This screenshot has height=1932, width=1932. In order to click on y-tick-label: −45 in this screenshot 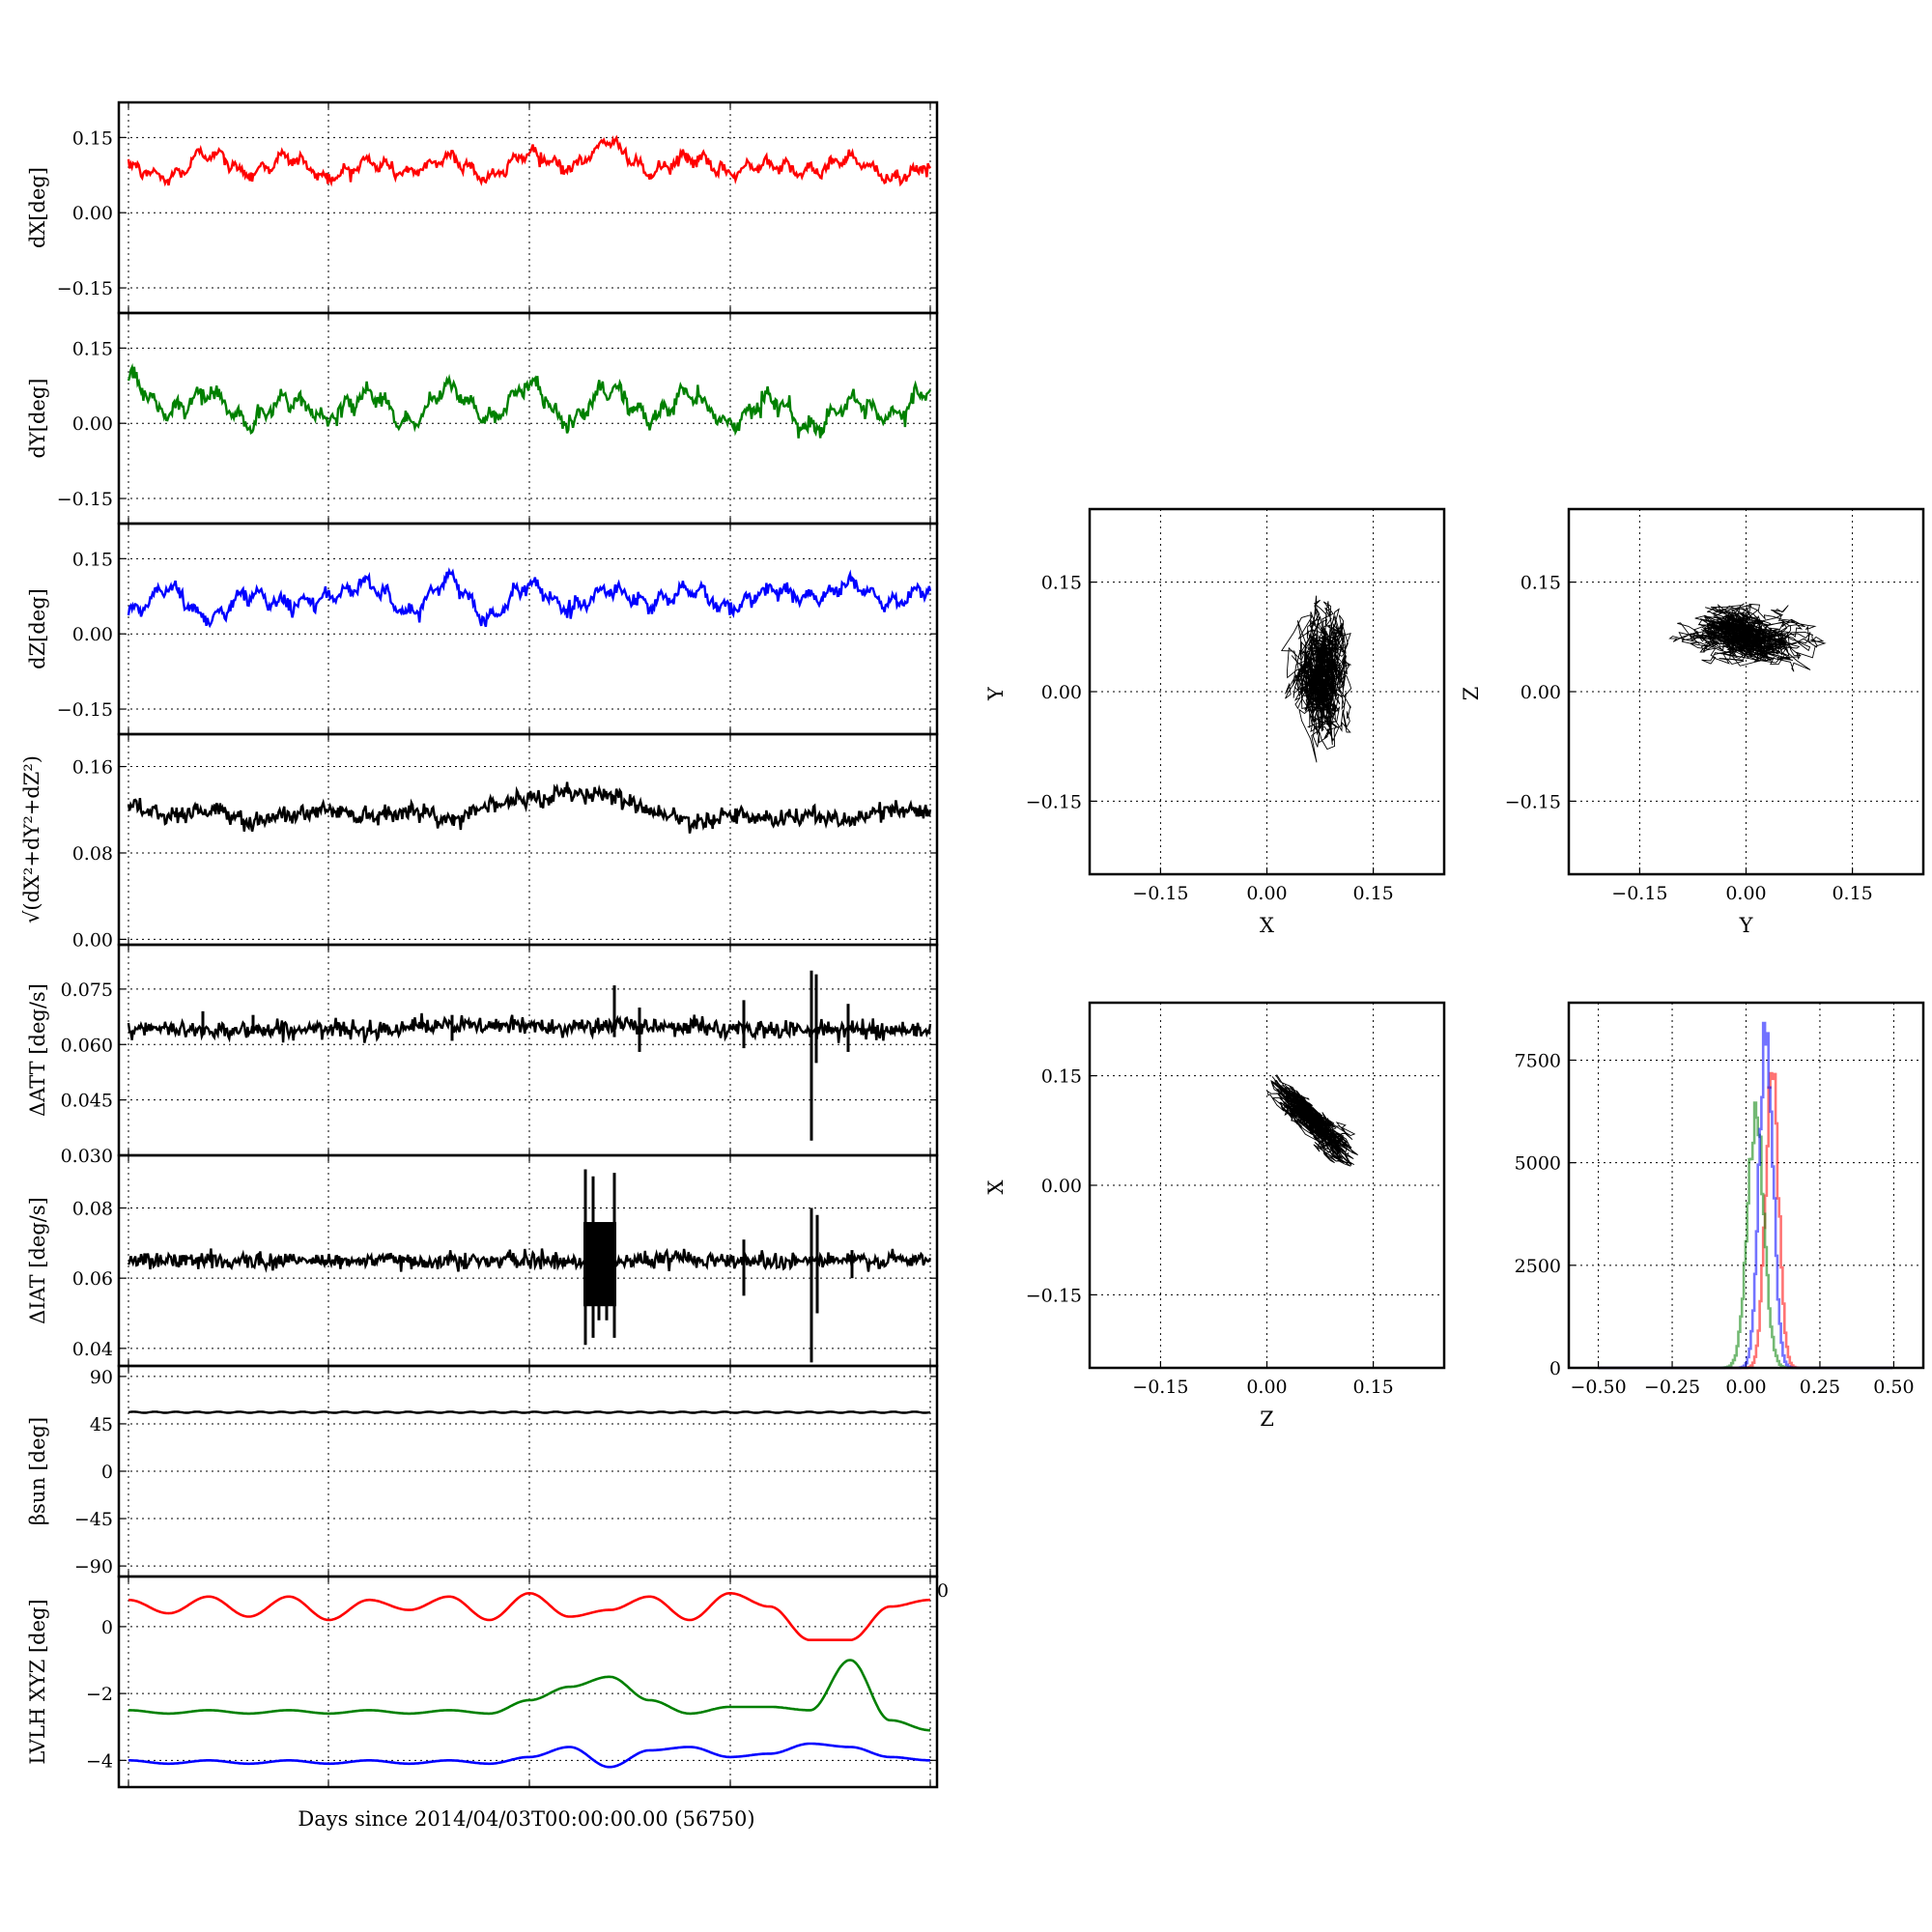, I will do `click(93, 1519)`.